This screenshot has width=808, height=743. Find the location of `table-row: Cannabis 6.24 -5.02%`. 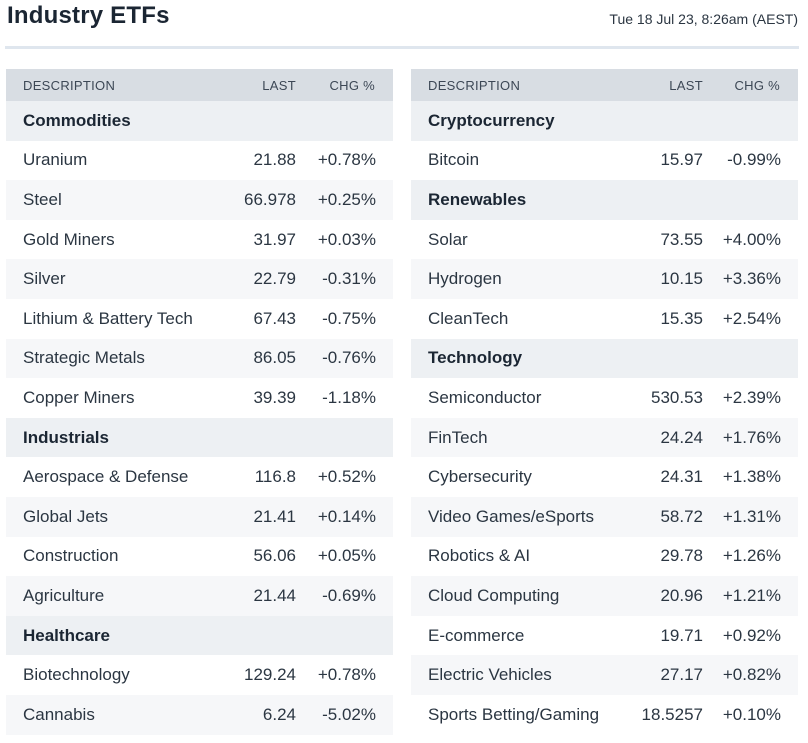

table-row: Cannabis 6.24 -5.02% is located at coordinates (199, 714).